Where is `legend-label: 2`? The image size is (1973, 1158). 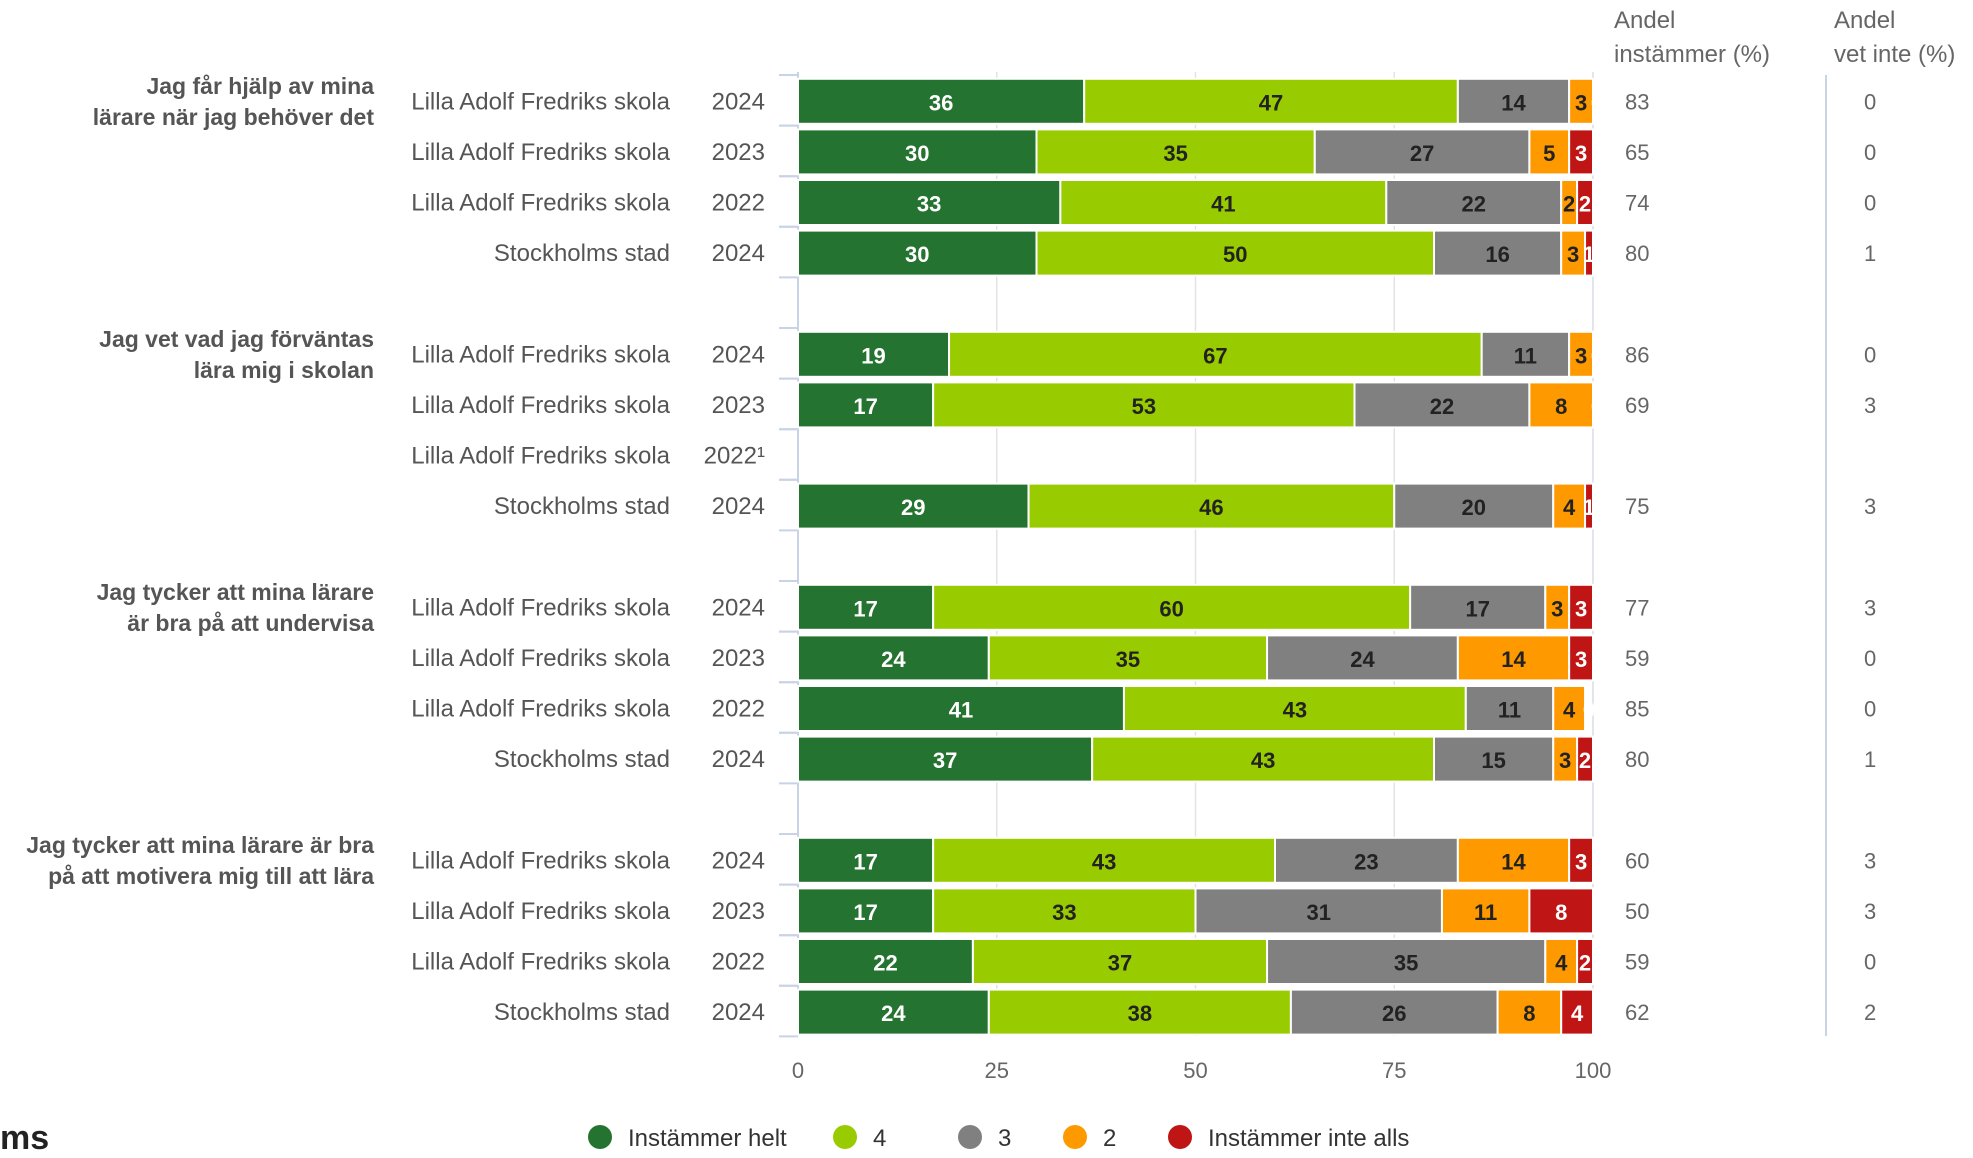 legend-label: 2 is located at coordinates (1109, 1138).